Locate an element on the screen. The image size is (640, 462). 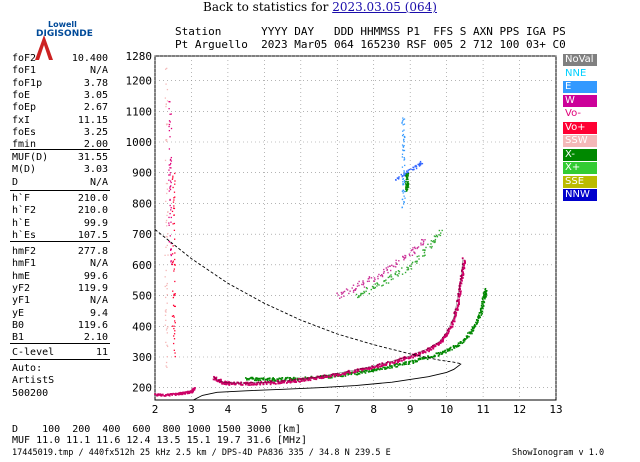
o-trace-model-line is located at coordinates (338, 321).